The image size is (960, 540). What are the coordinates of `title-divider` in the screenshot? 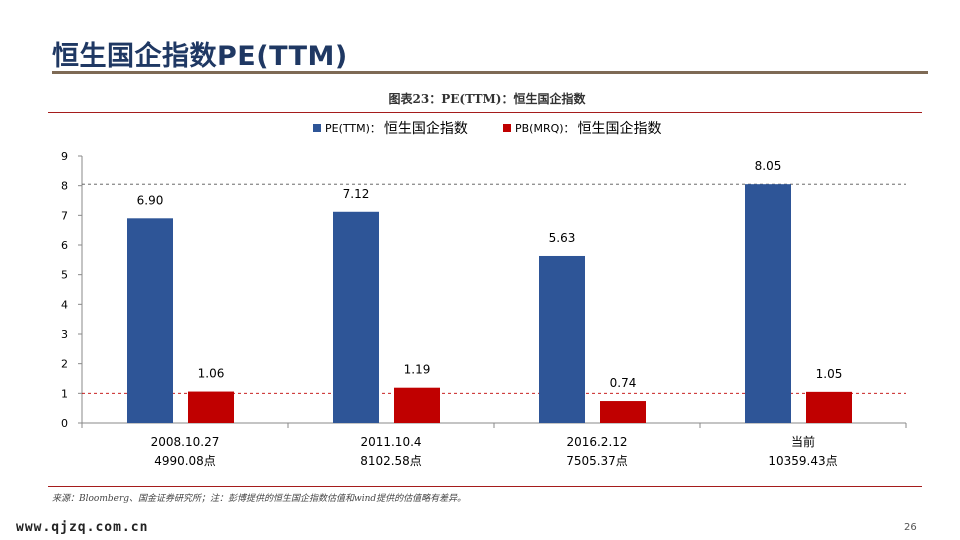 It's located at (490, 72).